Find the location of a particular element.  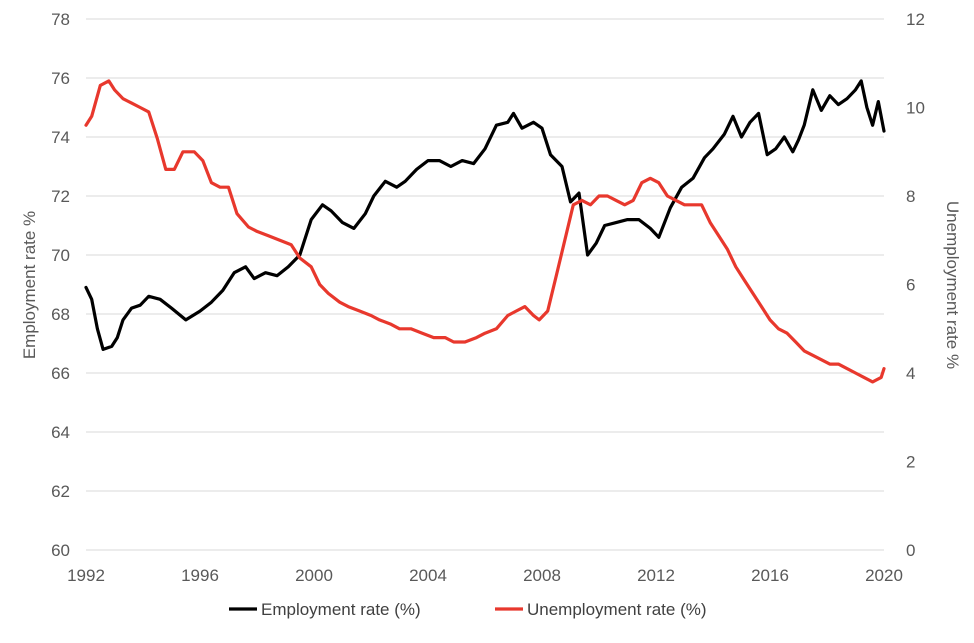

left-tick-label: 76 is located at coordinates (60, 78).